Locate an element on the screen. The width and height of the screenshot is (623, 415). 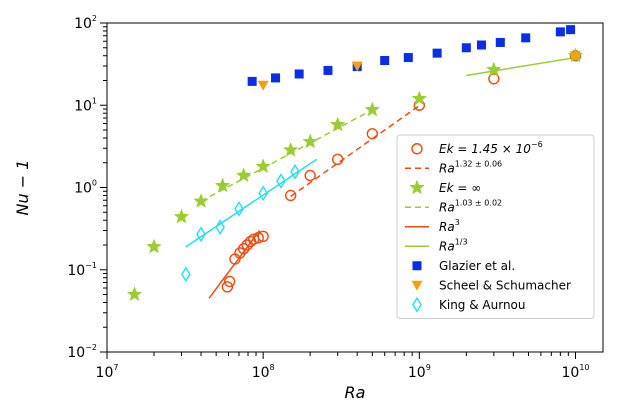
legend-label: King & Aurnou is located at coordinates (482, 305).